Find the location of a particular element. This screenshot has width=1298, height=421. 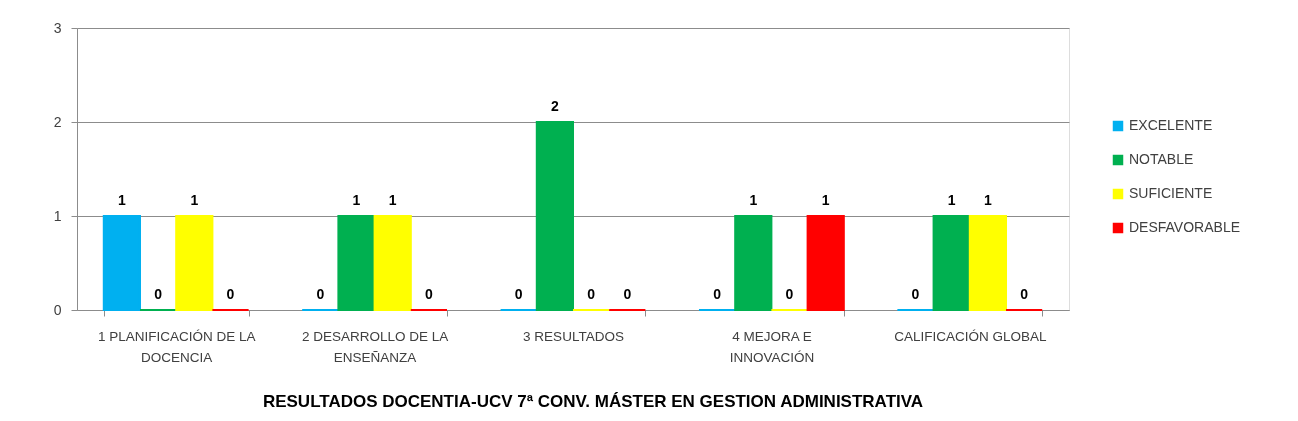

text: RESULTADOS DOCENTIA-UCV 7ª CONV. MÁSTER EN GESTION ADMINISTRATIVA is located at coordinates (593, 401).